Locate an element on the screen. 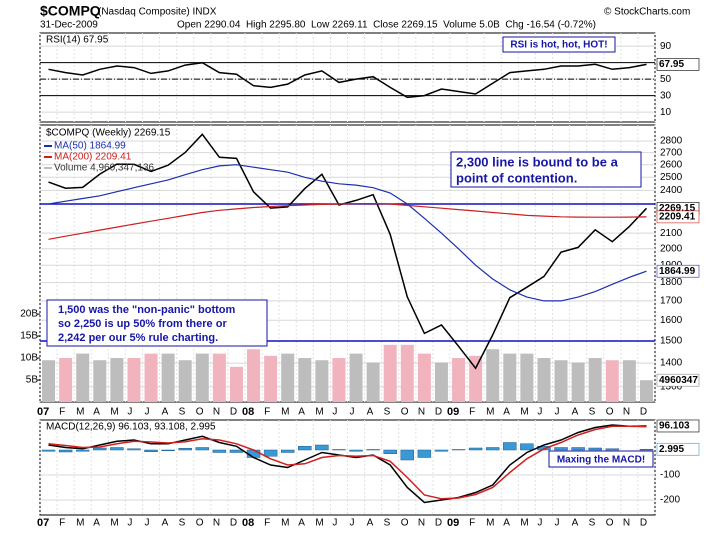 This screenshot has width=706, height=538. annotation: Maxing the MACD! is located at coordinates (601, 460).